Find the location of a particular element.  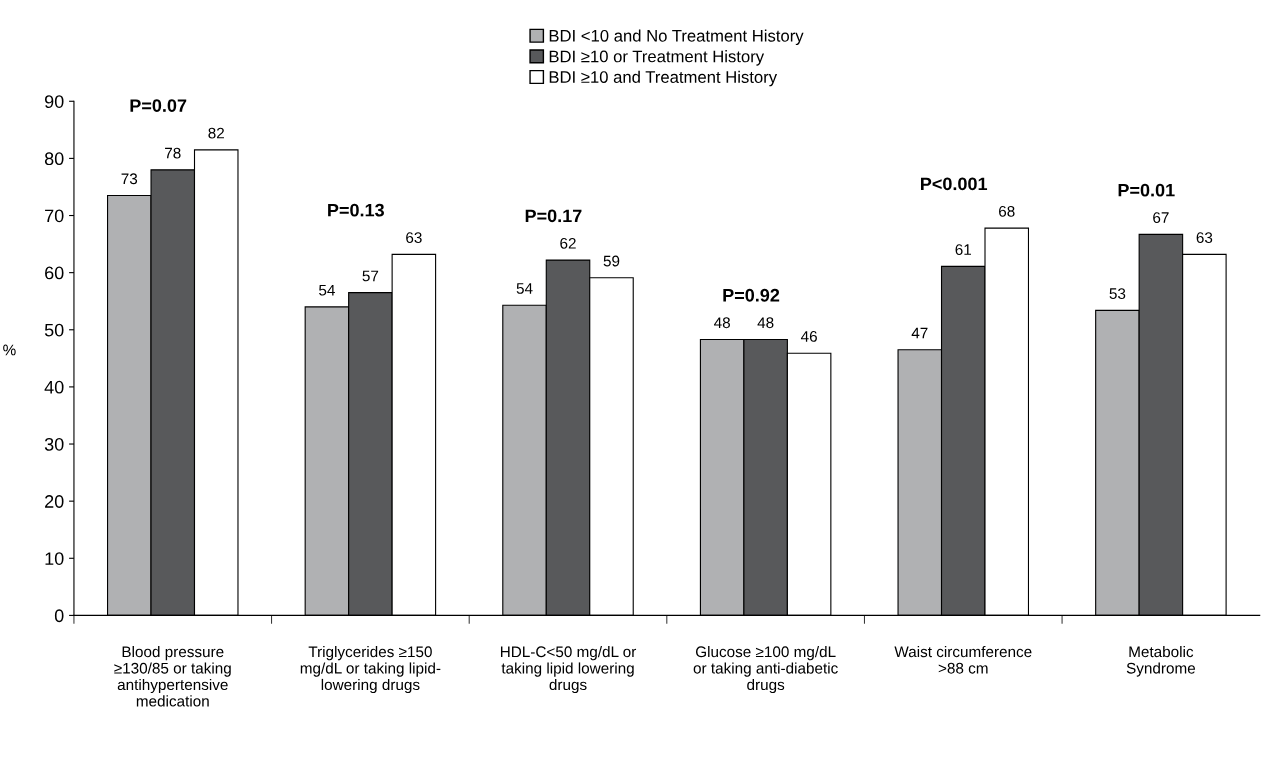

annotation: P=0.17 is located at coordinates (553, 216).